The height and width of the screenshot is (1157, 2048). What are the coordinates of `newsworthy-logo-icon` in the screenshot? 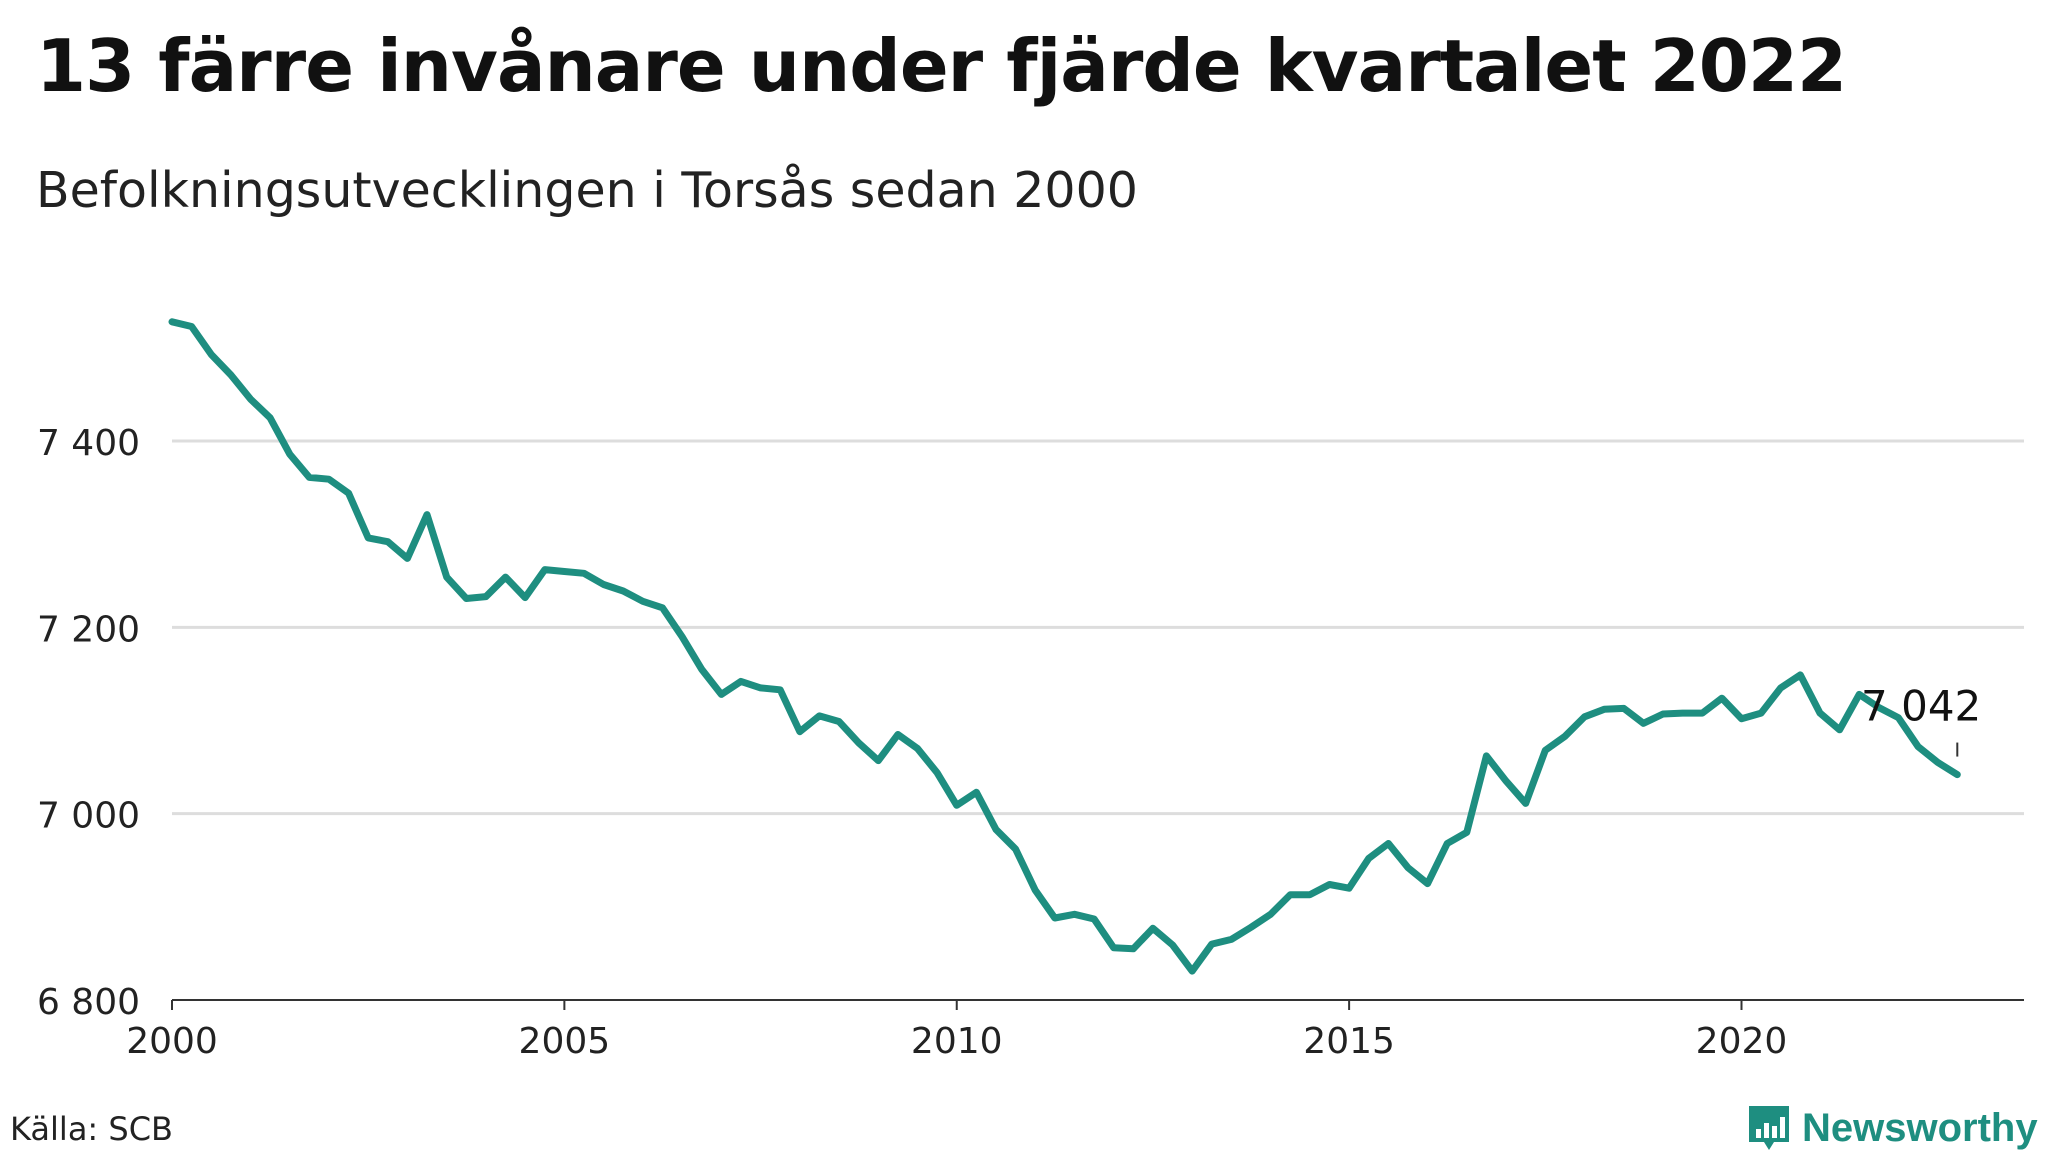 It's located at (1769, 1128).